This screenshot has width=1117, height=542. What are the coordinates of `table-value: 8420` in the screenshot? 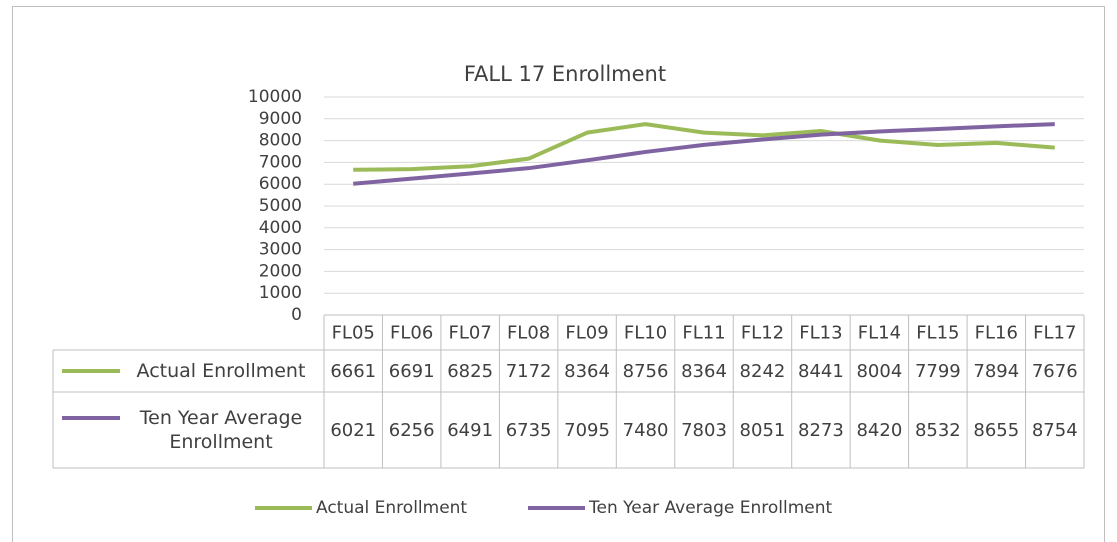 It's located at (879, 430).